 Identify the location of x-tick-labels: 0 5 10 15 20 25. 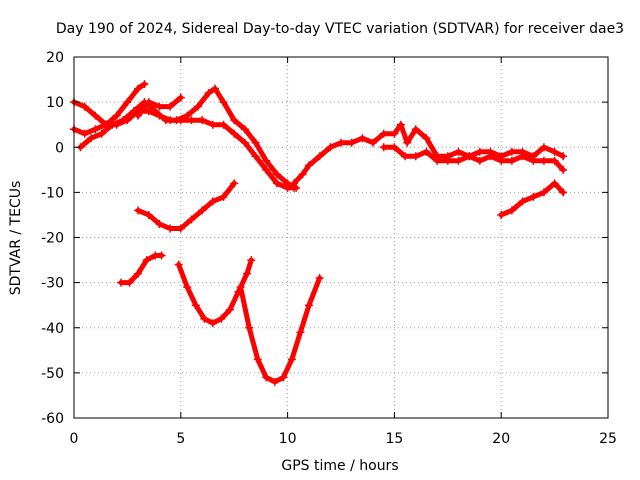
(343, 439).